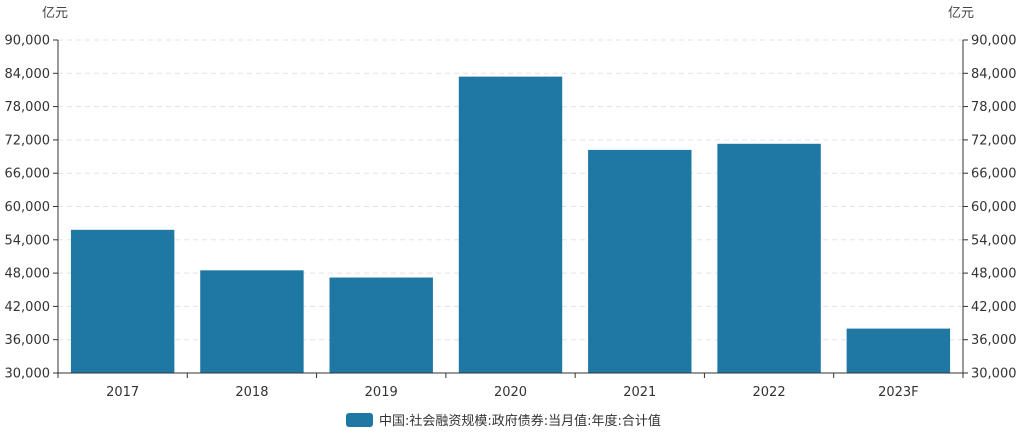  What do you see at coordinates (381, 392) in the screenshot?
I see `x-tick-label: 2019` at bounding box center [381, 392].